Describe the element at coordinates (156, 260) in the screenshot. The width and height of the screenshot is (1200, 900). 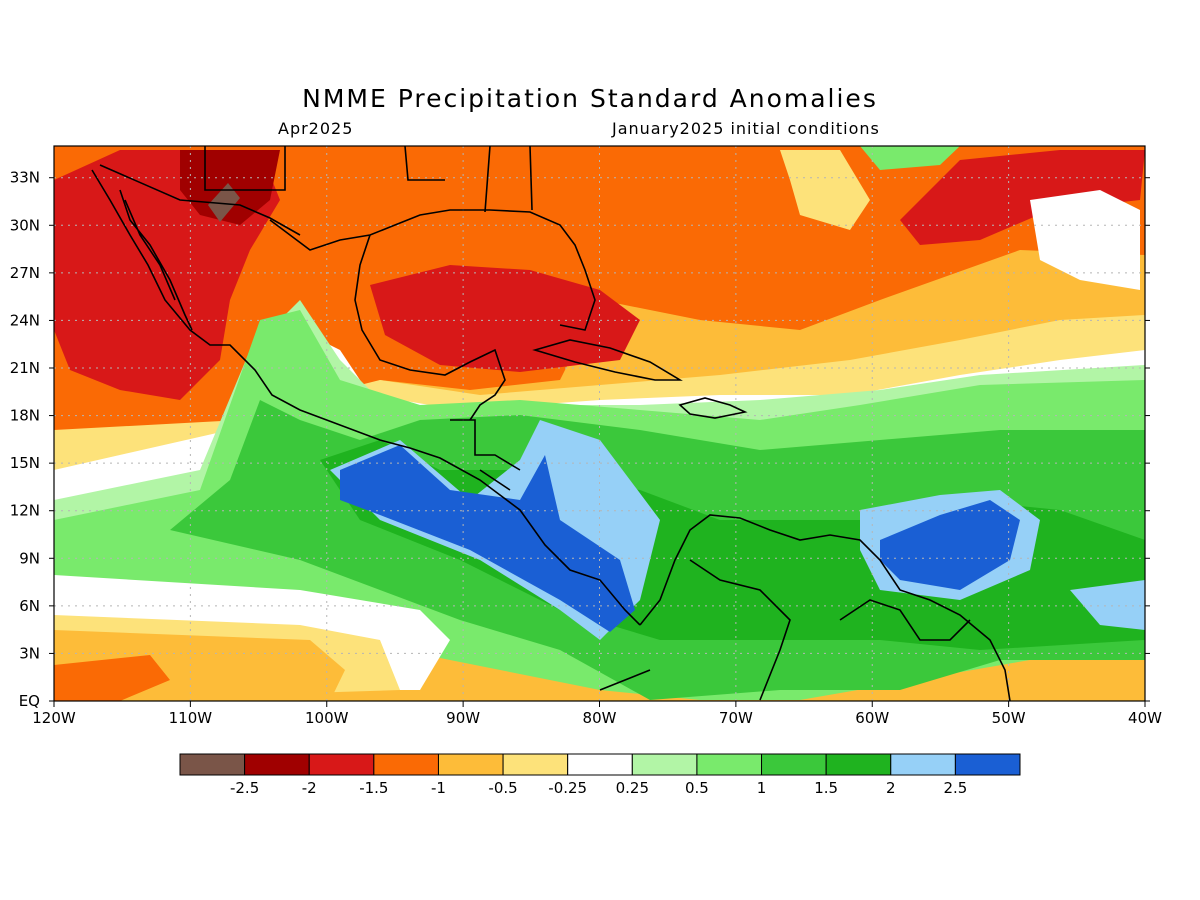
I see `coastline-baja` at that location.